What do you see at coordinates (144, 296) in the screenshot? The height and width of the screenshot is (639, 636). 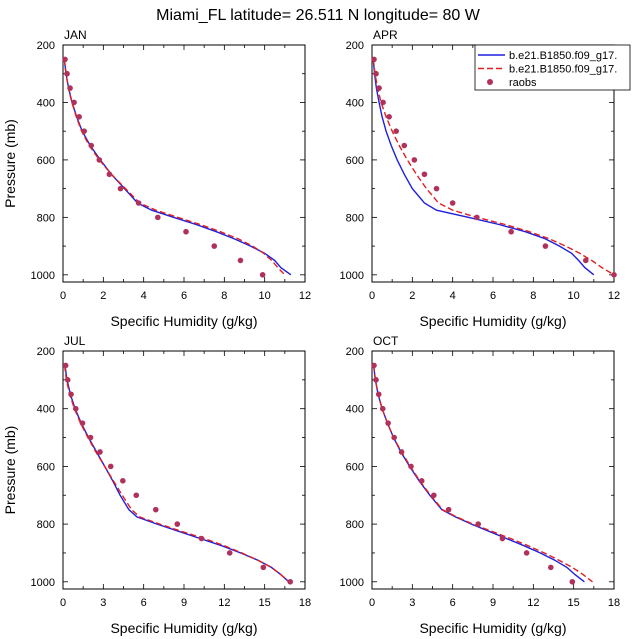 I see `x-tick-label: 4` at bounding box center [144, 296].